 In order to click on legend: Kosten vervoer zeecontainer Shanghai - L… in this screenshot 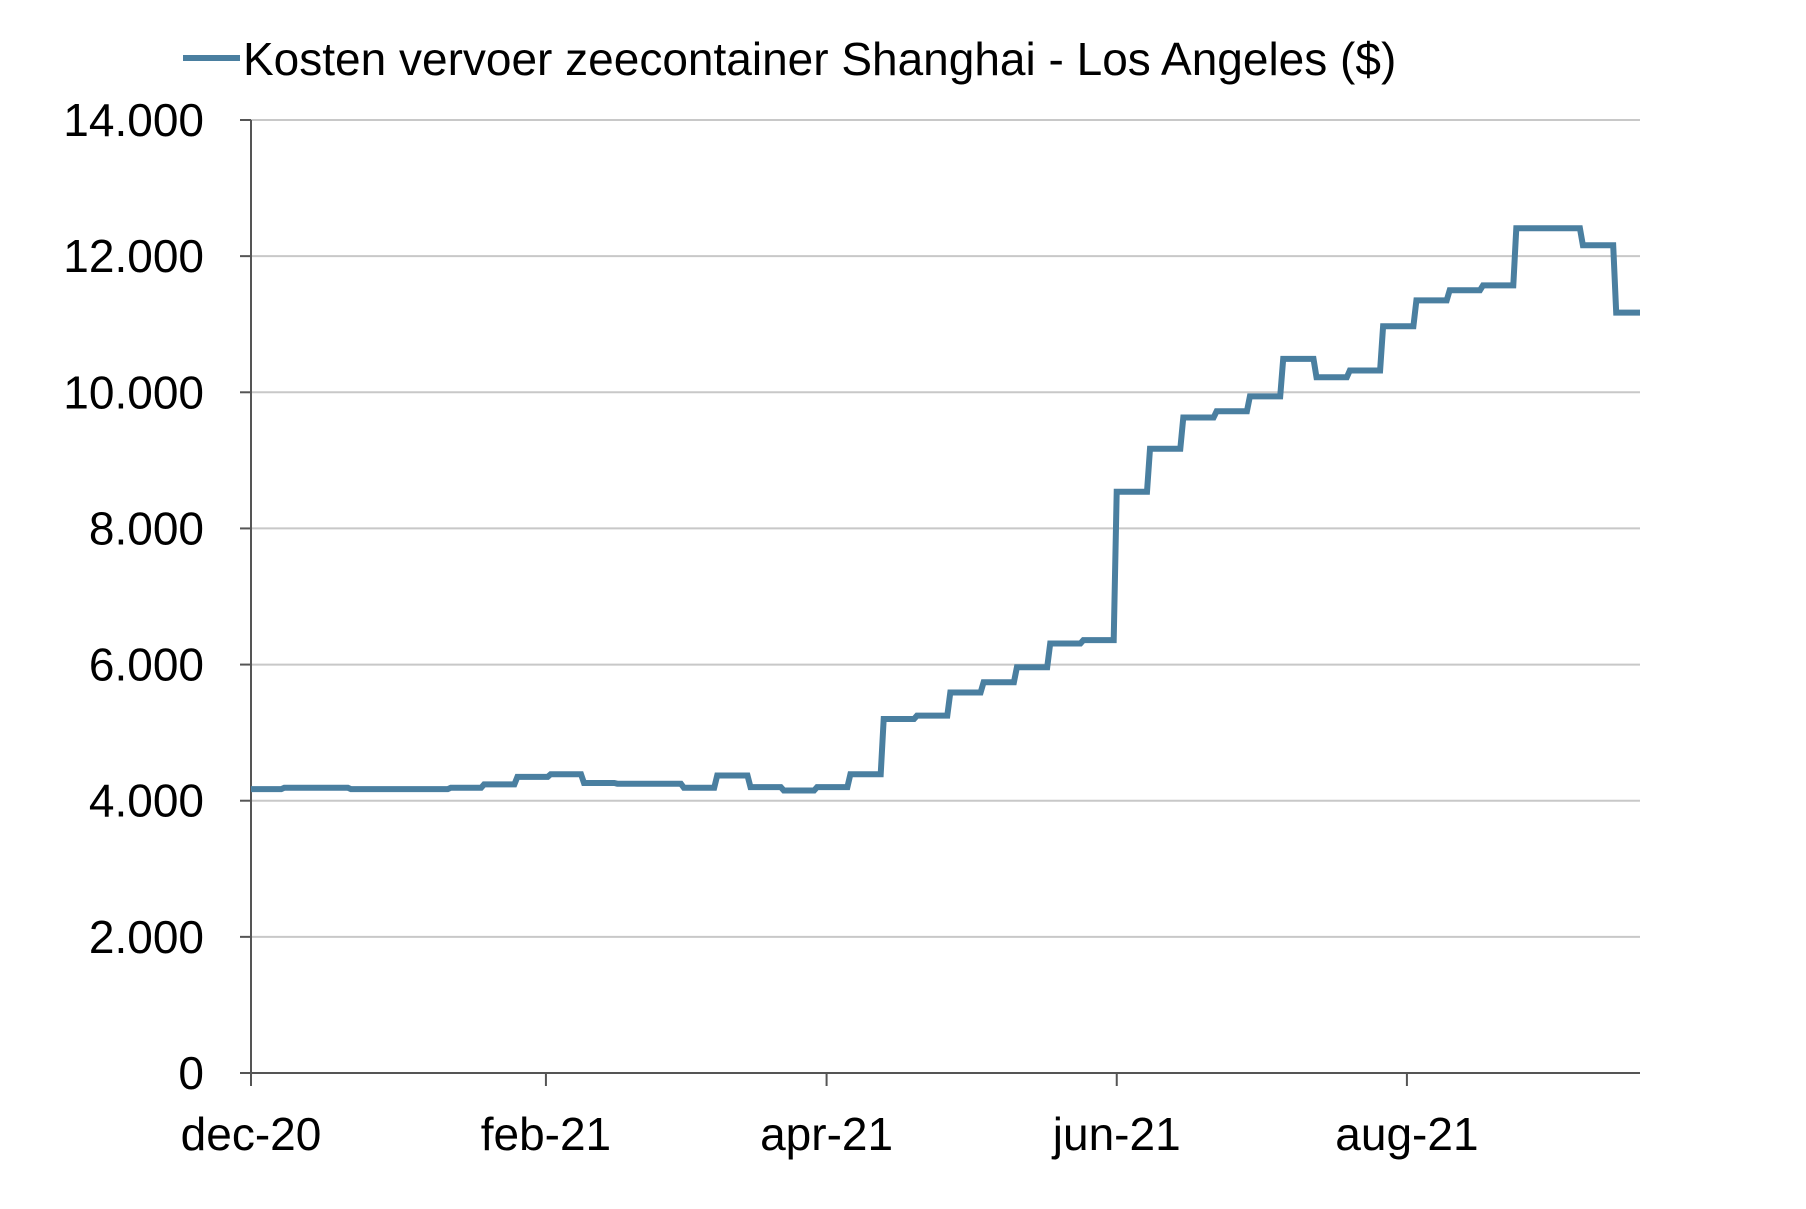, I will do `click(789, 59)`.